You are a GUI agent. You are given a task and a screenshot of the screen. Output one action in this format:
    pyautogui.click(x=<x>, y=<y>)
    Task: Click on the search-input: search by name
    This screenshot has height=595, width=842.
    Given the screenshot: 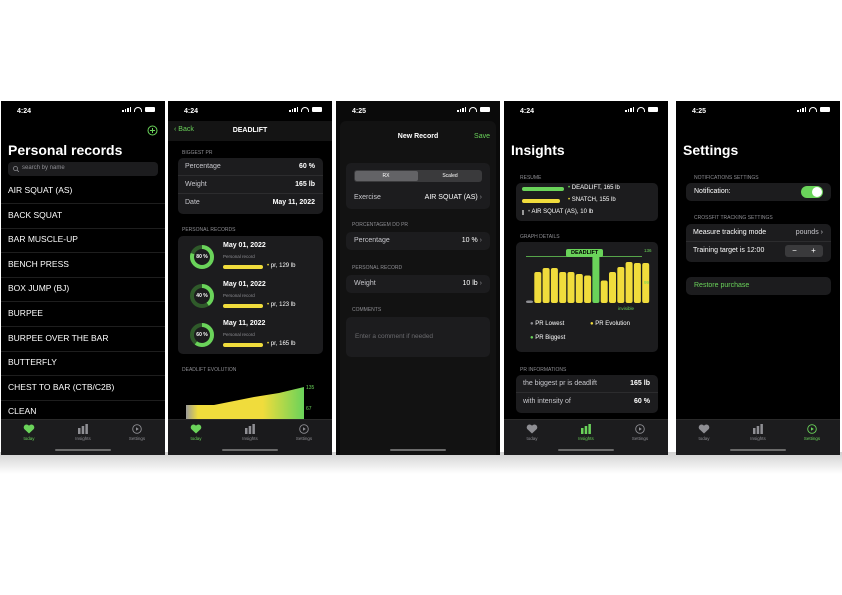 What is the action you would take?
    pyautogui.click(x=83, y=169)
    